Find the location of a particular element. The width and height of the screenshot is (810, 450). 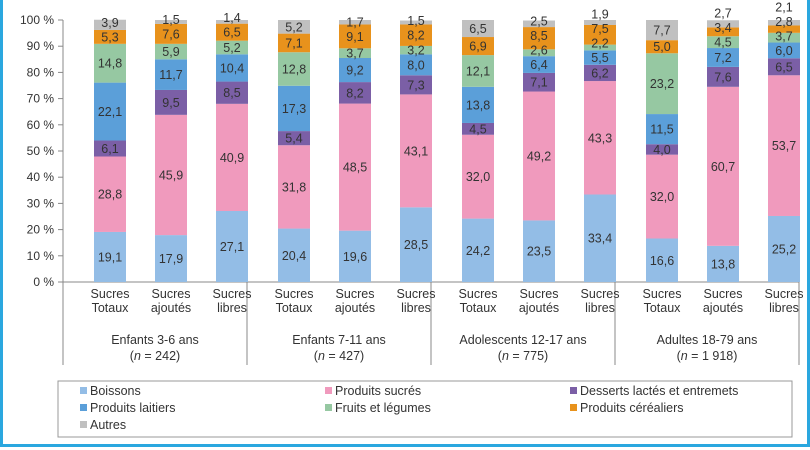

data-label: 6,5 is located at coordinates (231, 33).